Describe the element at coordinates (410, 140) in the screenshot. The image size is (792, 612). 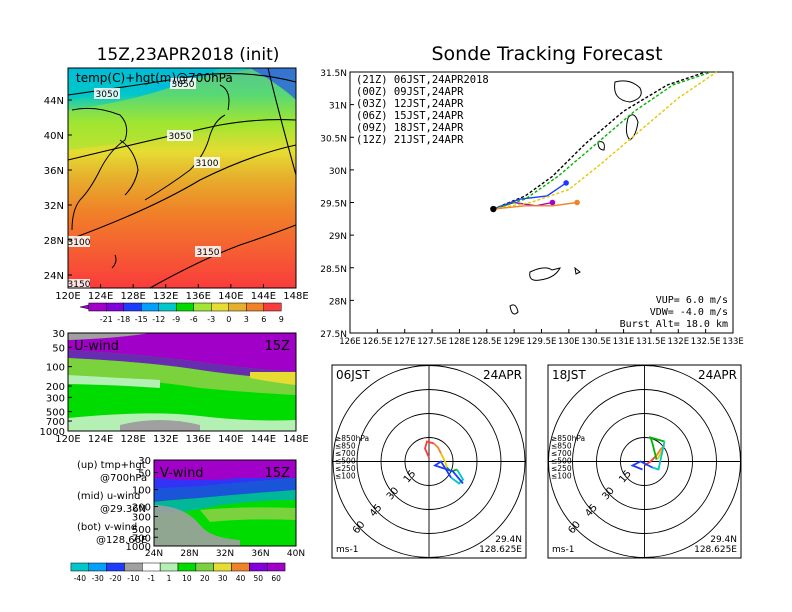
I see `track-legend-entry: (12Z) 21JST,24APR` at that location.